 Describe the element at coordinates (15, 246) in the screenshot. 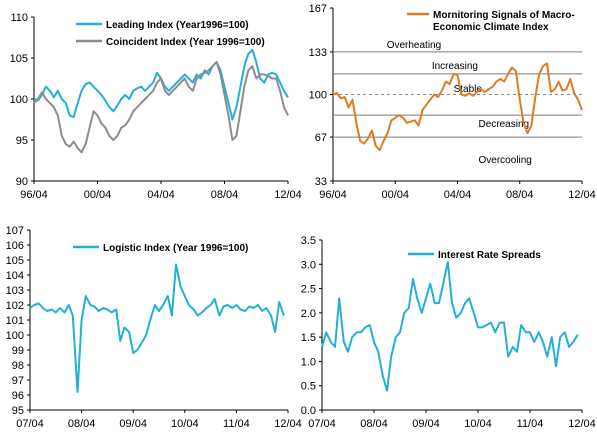

I see `y-tick-label: 106` at that location.